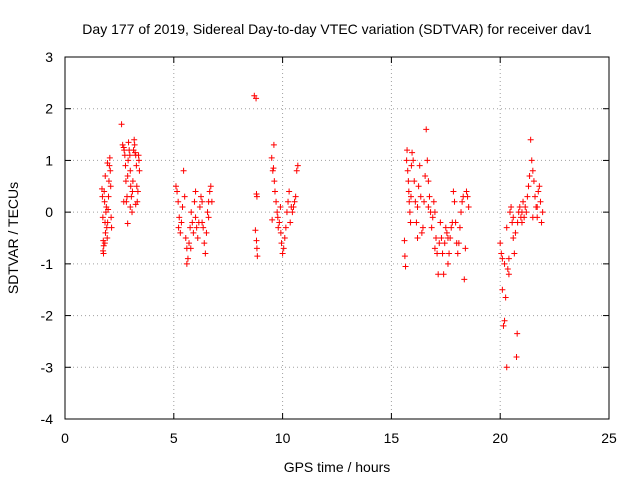 This screenshot has height=480, width=640. I want to click on y-tick-label: 1, so click(49, 160).